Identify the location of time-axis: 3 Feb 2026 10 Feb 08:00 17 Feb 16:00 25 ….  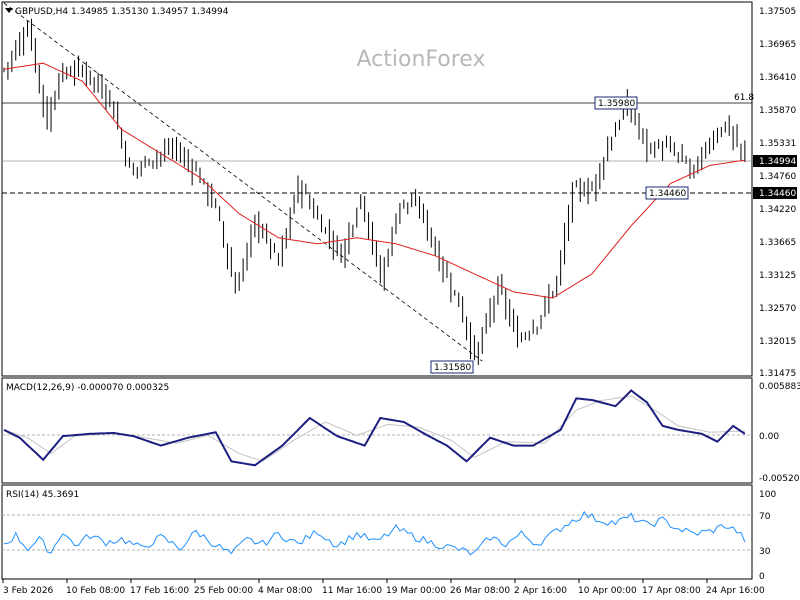
(383, 587).